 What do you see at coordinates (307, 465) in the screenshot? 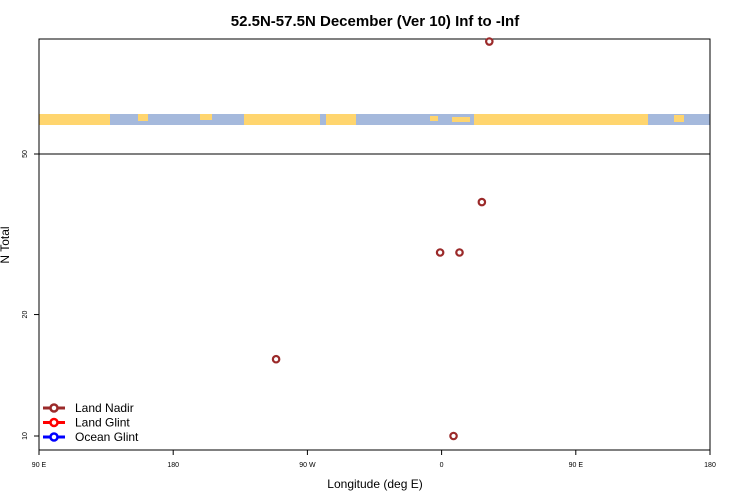
I see `x-tick-label: 90 W` at bounding box center [307, 465].